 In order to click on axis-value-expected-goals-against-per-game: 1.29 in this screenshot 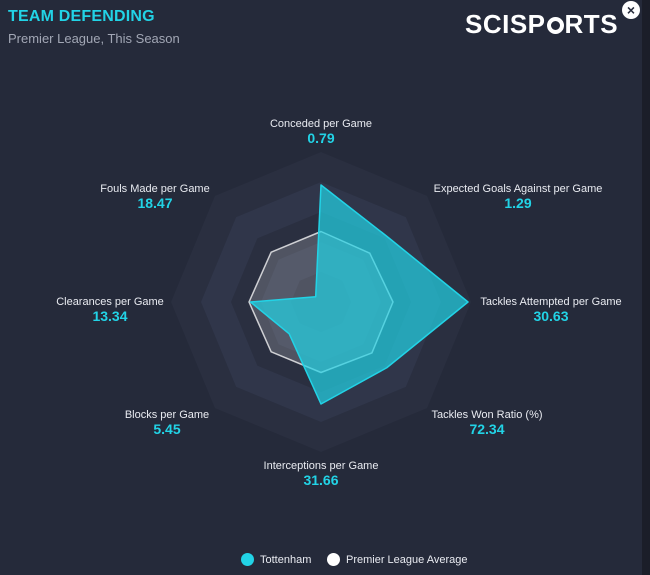, I will do `click(517, 203)`.